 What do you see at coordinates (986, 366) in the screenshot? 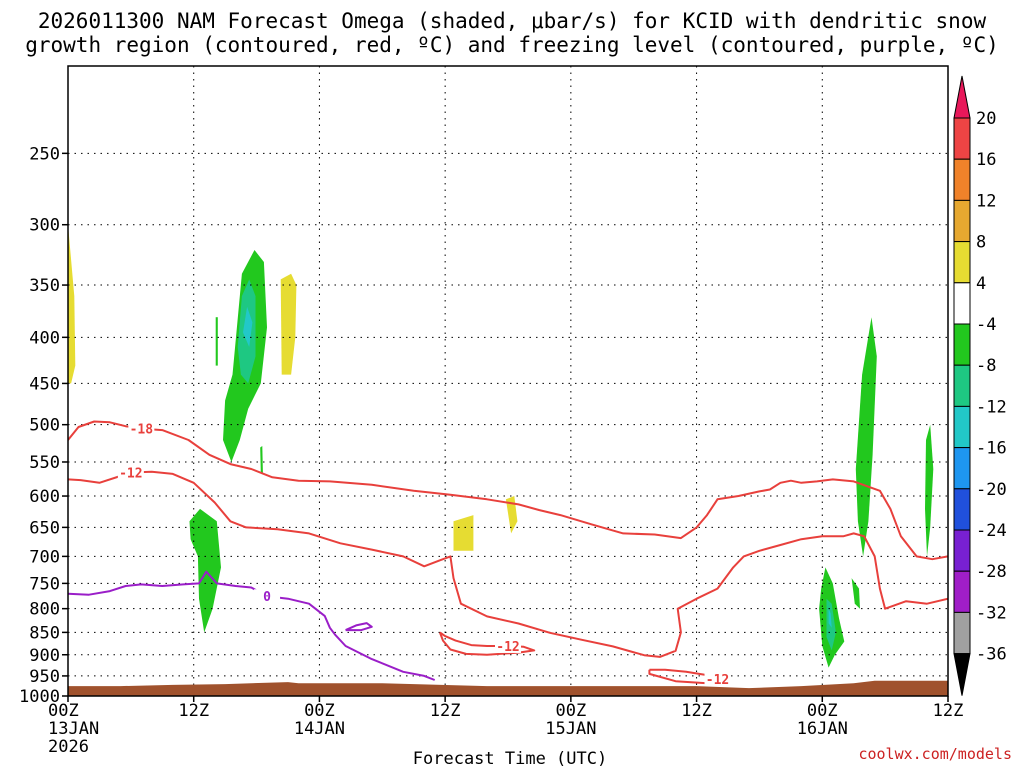
I see `colorbar-label-6: -8` at bounding box center [986, 366].